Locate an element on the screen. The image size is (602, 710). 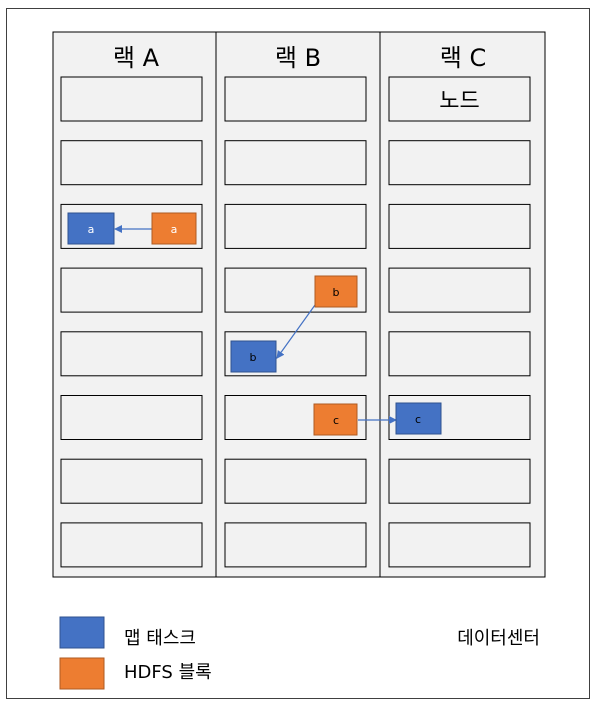
map-task-block-b is located at coordinates (253, 356).